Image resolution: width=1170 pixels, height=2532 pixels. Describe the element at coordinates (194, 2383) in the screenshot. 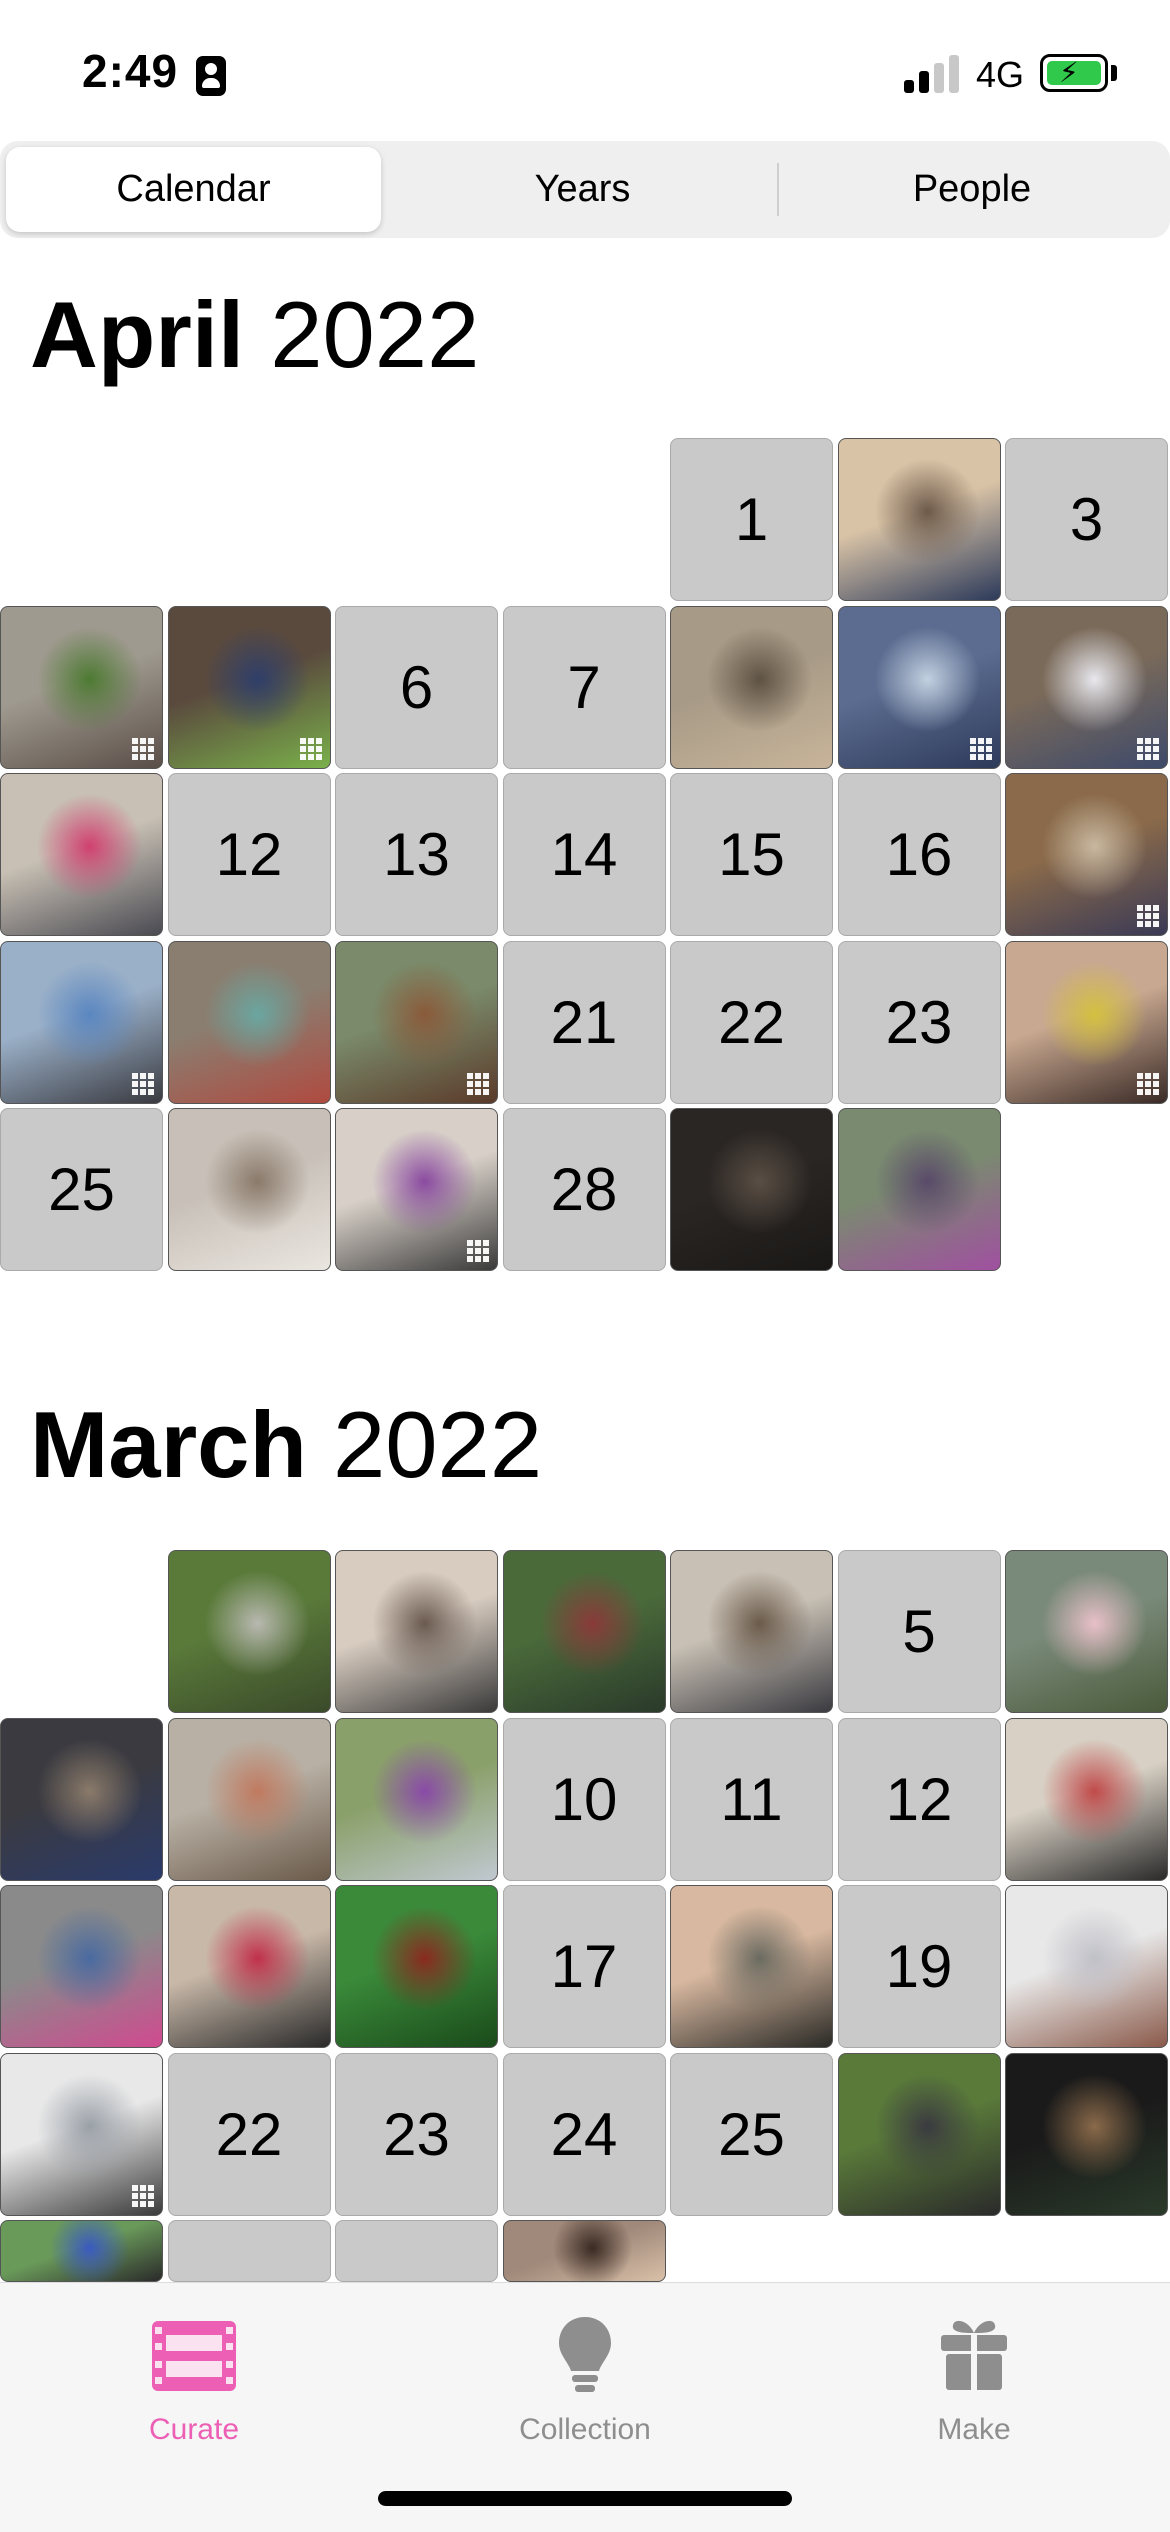

I see `tab-curate: Curate` at that location.